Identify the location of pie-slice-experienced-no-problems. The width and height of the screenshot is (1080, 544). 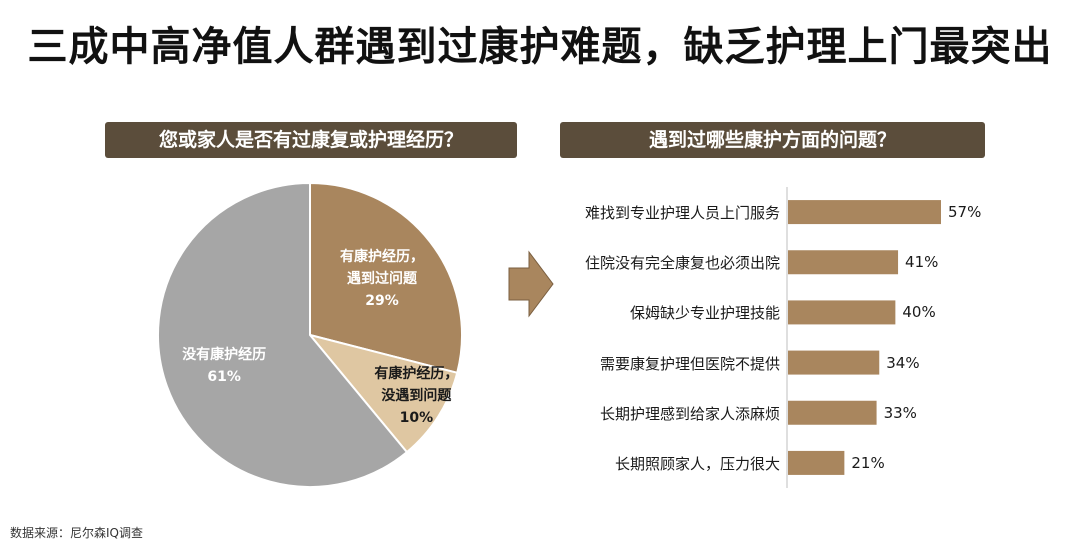
(383, 393).